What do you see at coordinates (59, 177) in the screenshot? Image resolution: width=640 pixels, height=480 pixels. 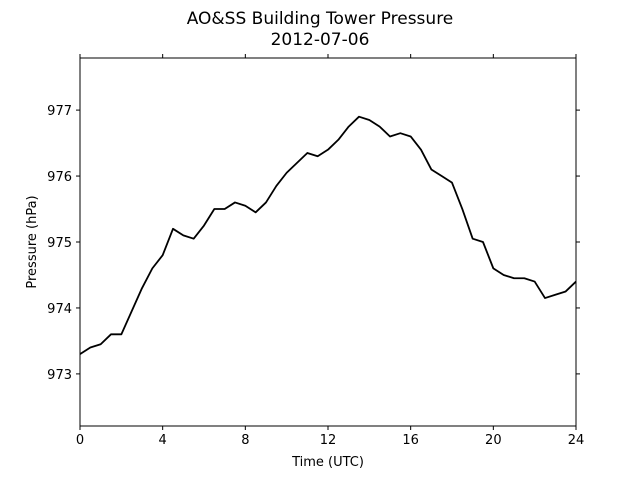 I see `y-tick-label: 976` at bounding box center [59, 177].